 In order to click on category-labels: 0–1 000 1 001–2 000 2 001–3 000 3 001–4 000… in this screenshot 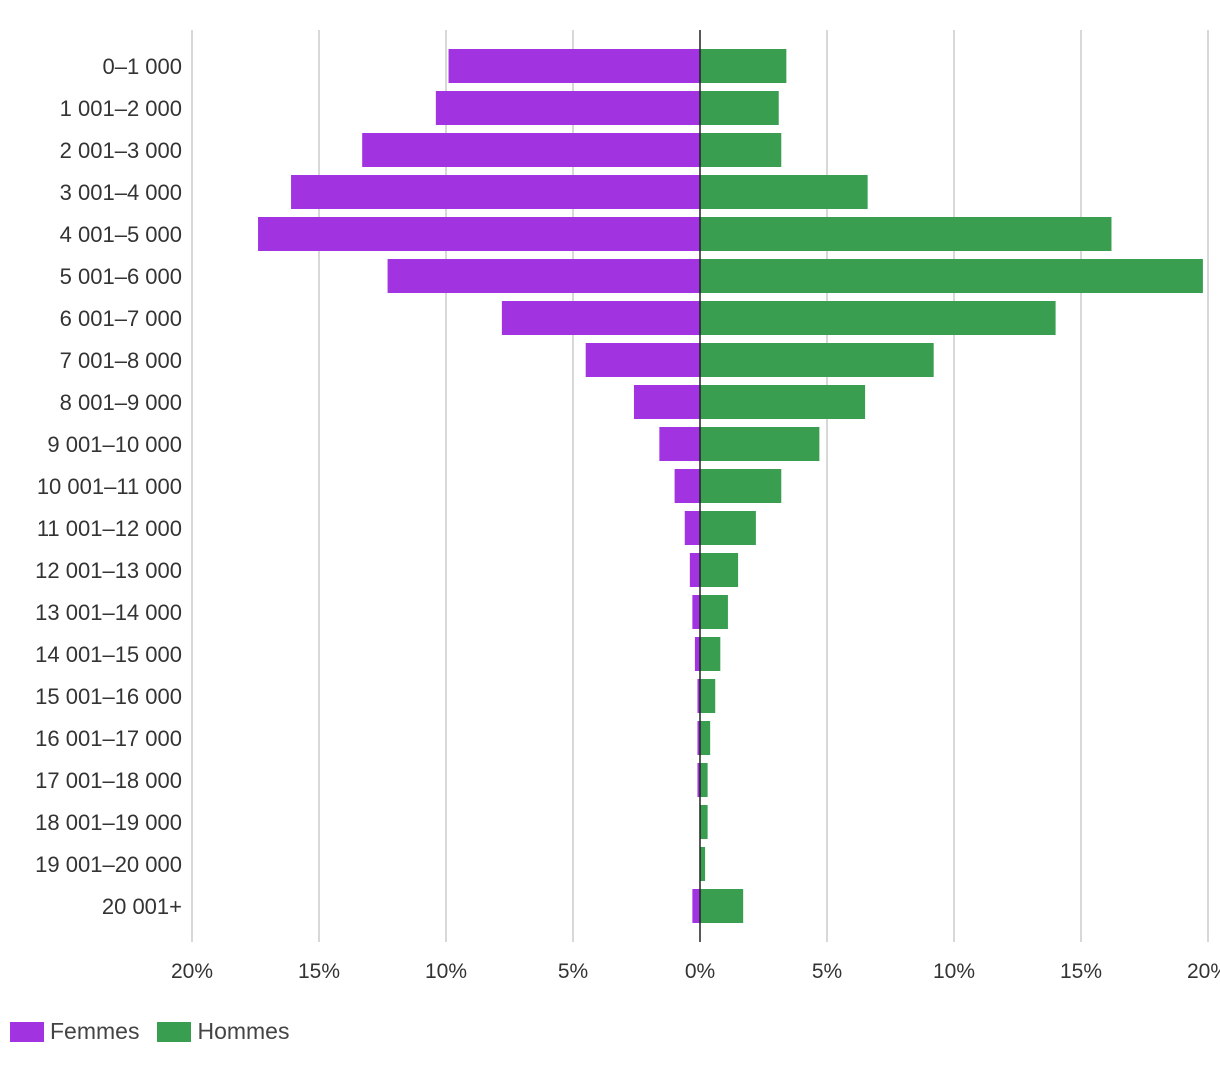, I will do `click(108, 486)`.